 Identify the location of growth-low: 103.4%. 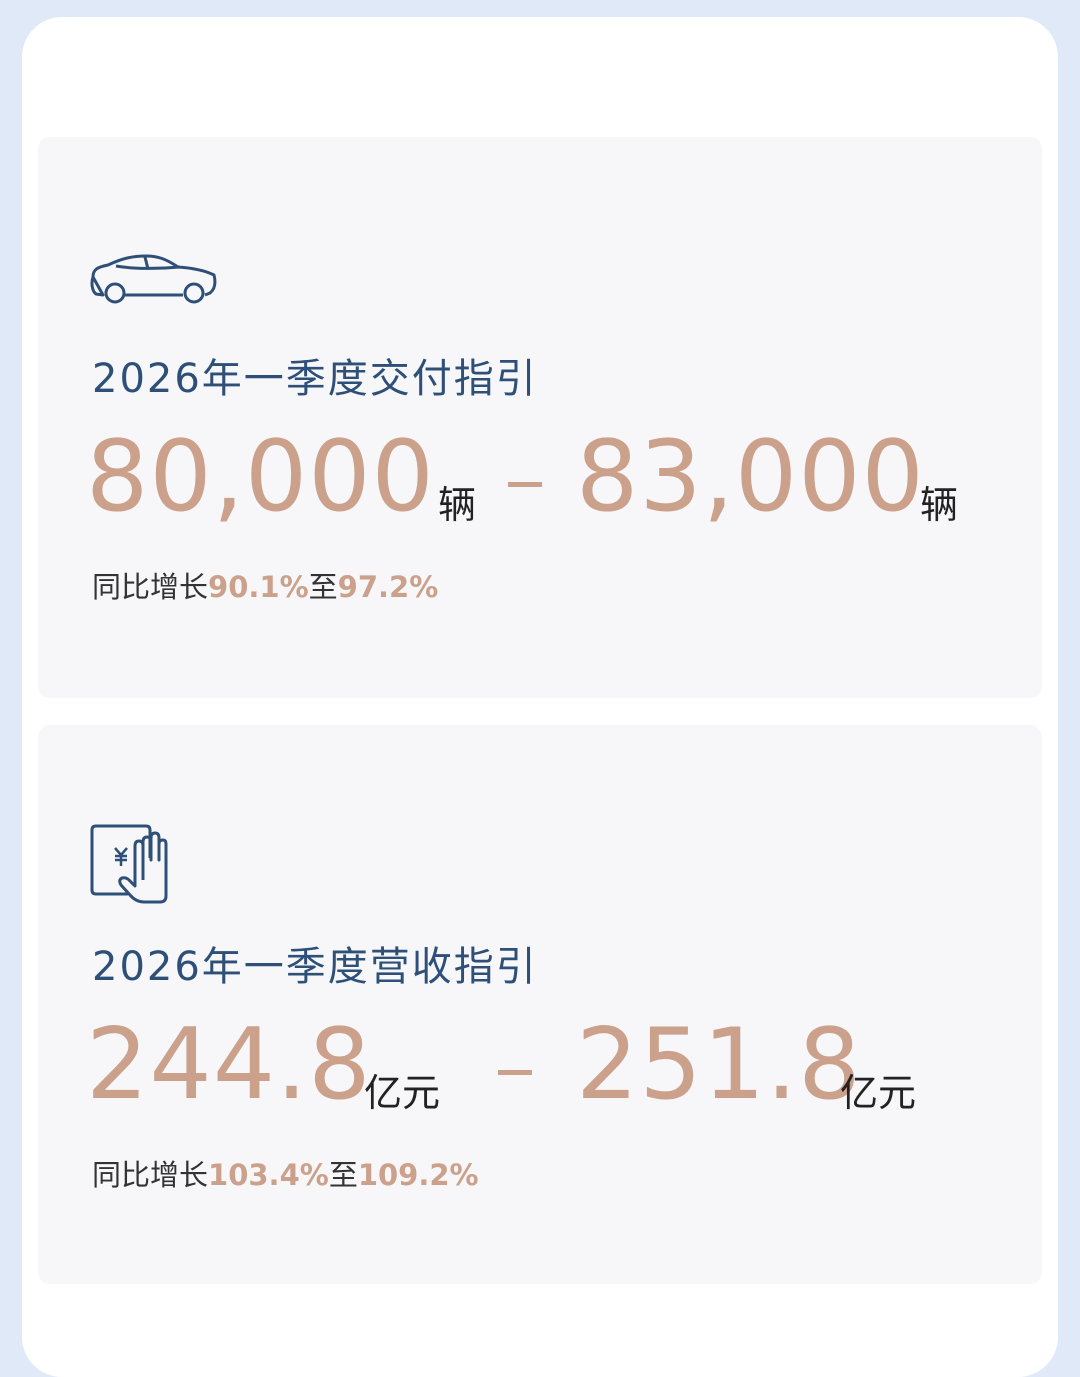
(268, 1175).